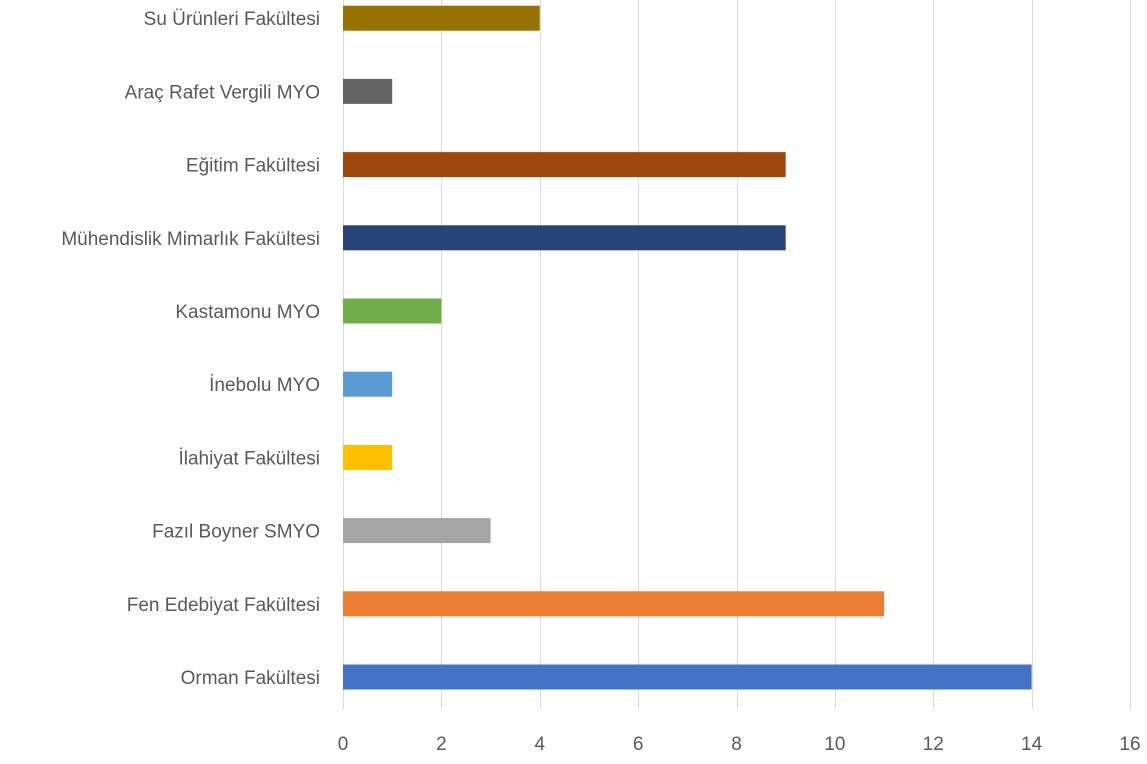 The image size is (1147, 764). What do you see at coordinates (249, 458) in the screenshot?
I see `category-label: İlahiyat Fakültesi` at bounding box center [249, 458].